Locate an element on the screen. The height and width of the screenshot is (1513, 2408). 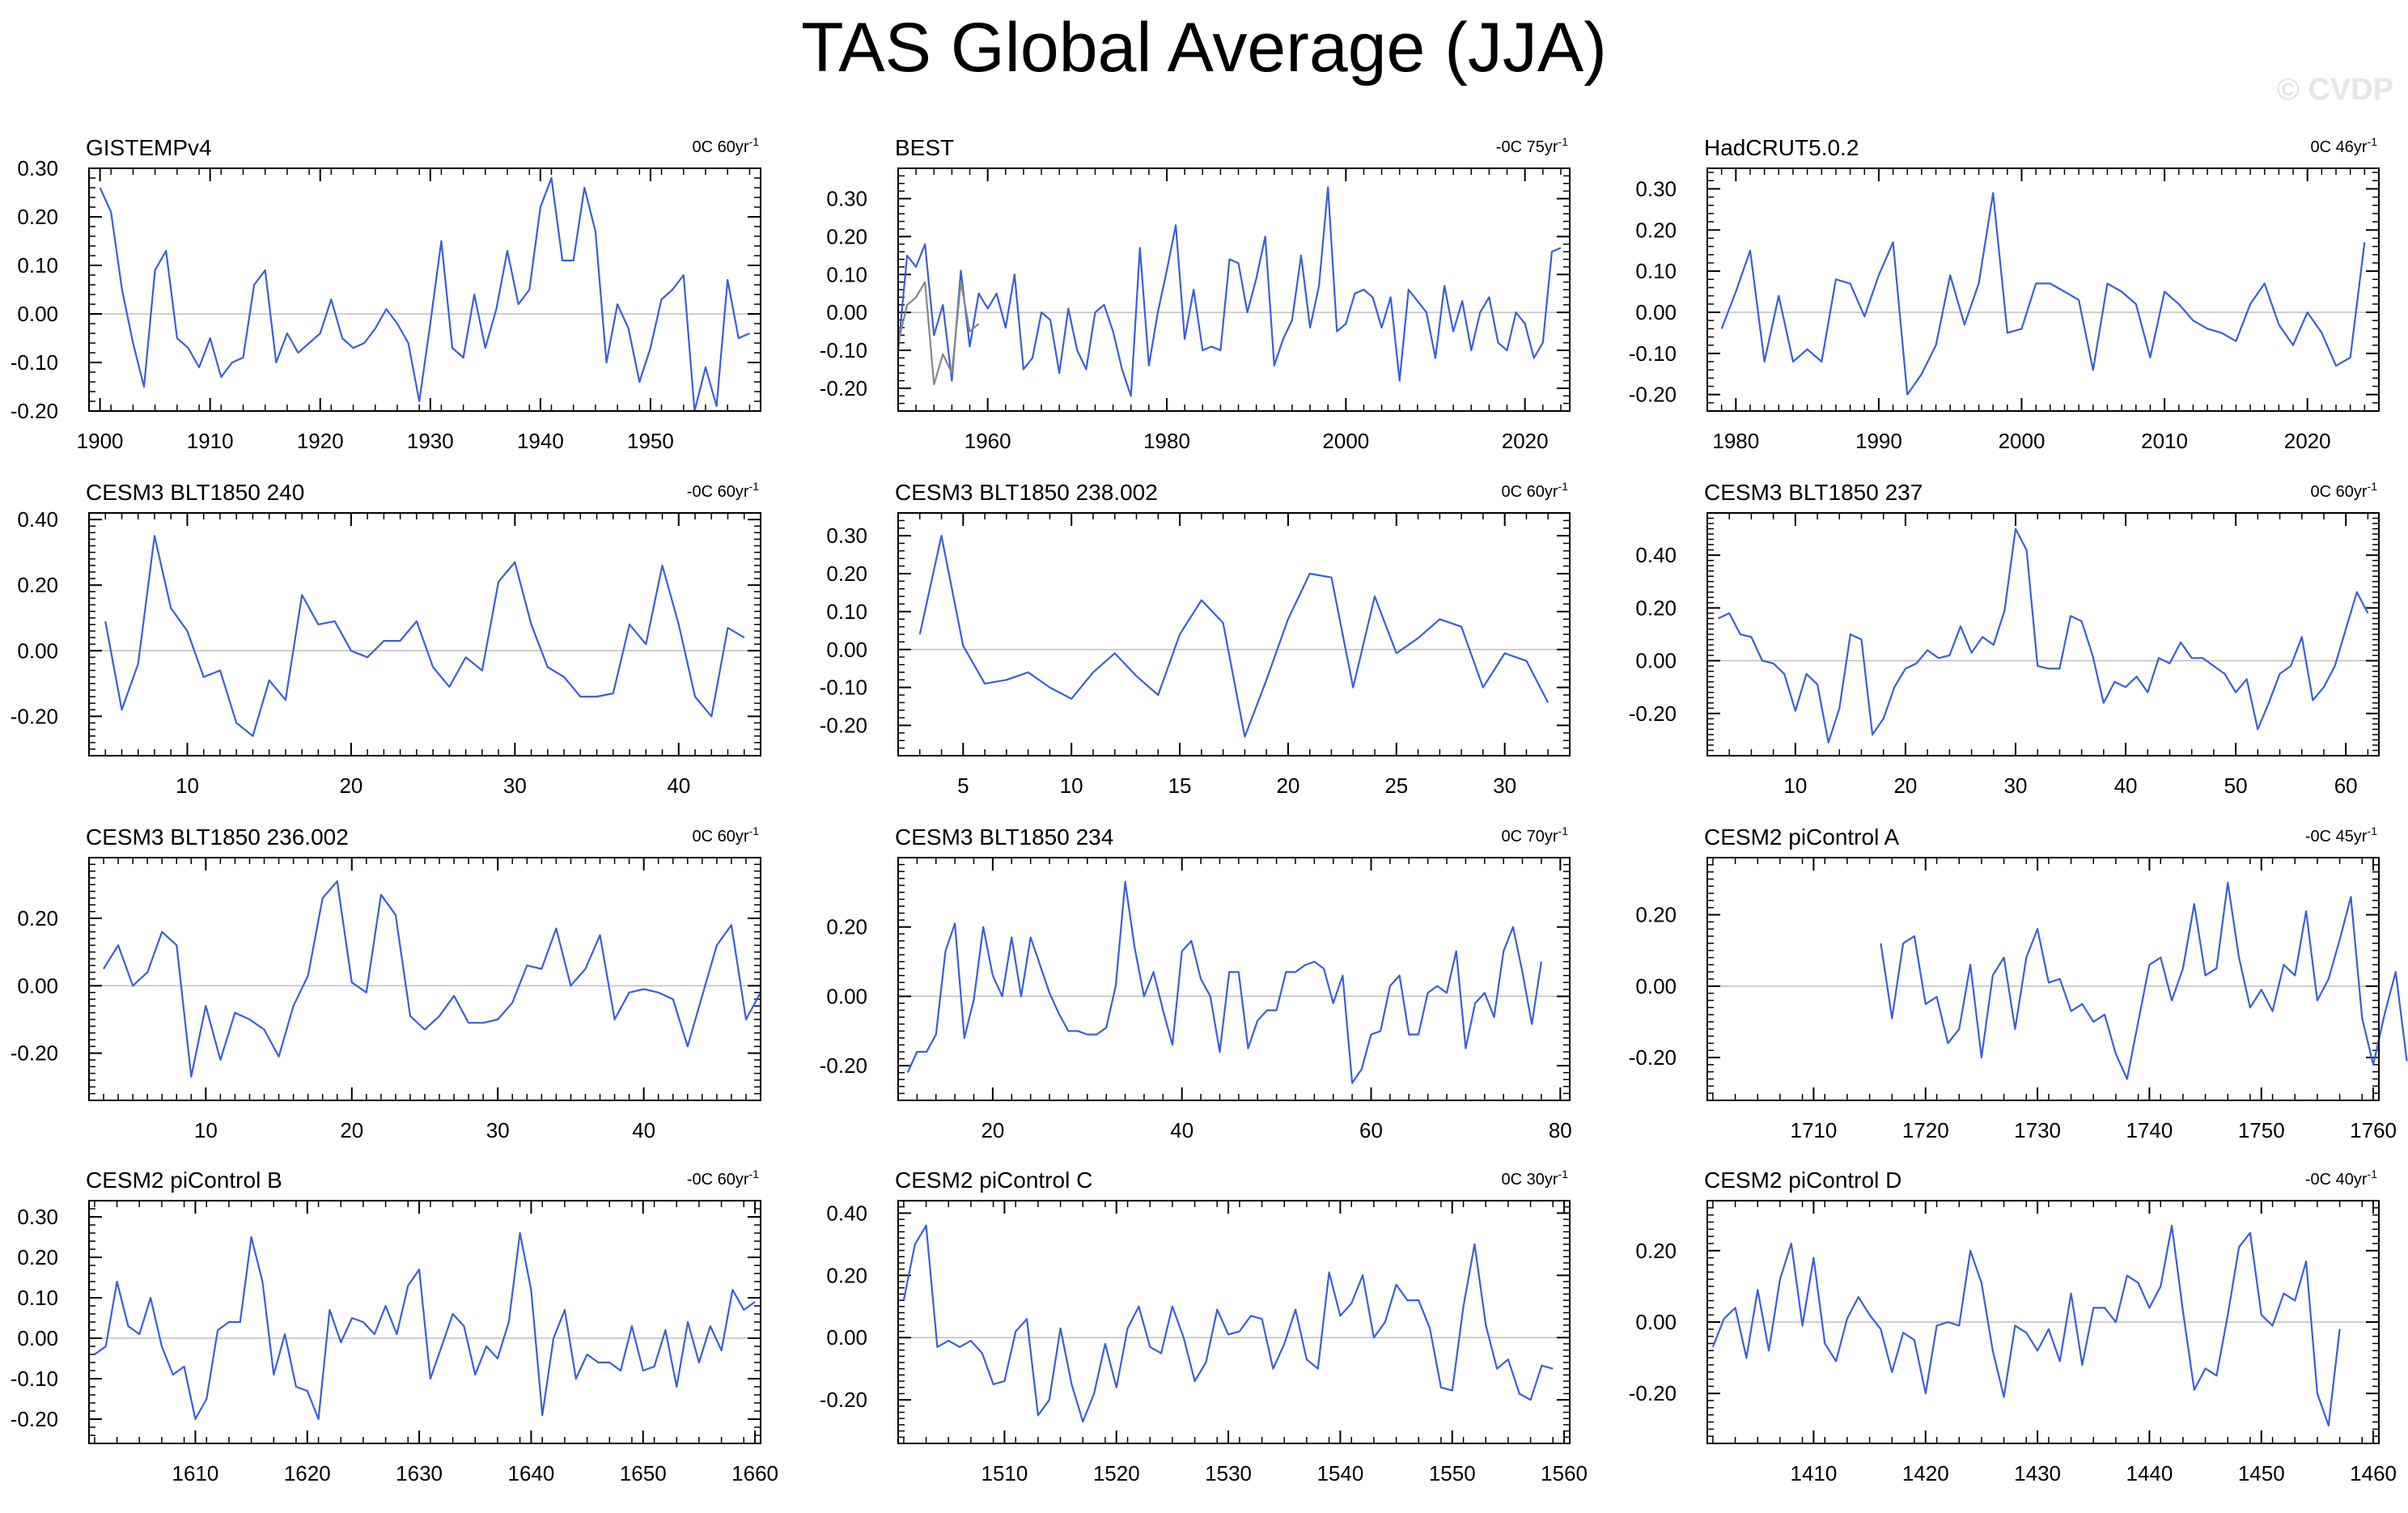
x-tick-label: 1510 is located at coordinates (1004, 1473).